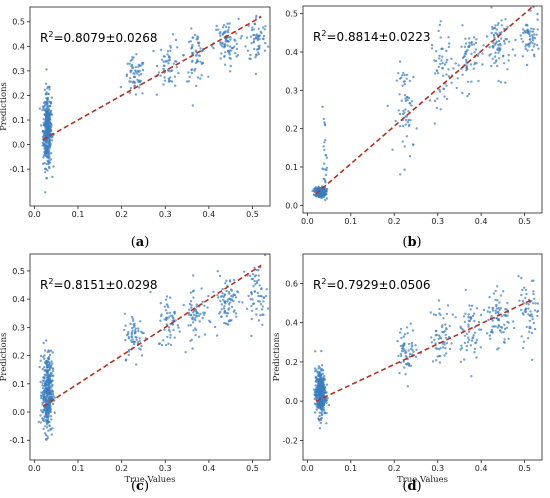  Describe the element at coordinates (372, 36) in the screenshot. I see `r2-annotation: R2=0.8814±0.0223` at that location.